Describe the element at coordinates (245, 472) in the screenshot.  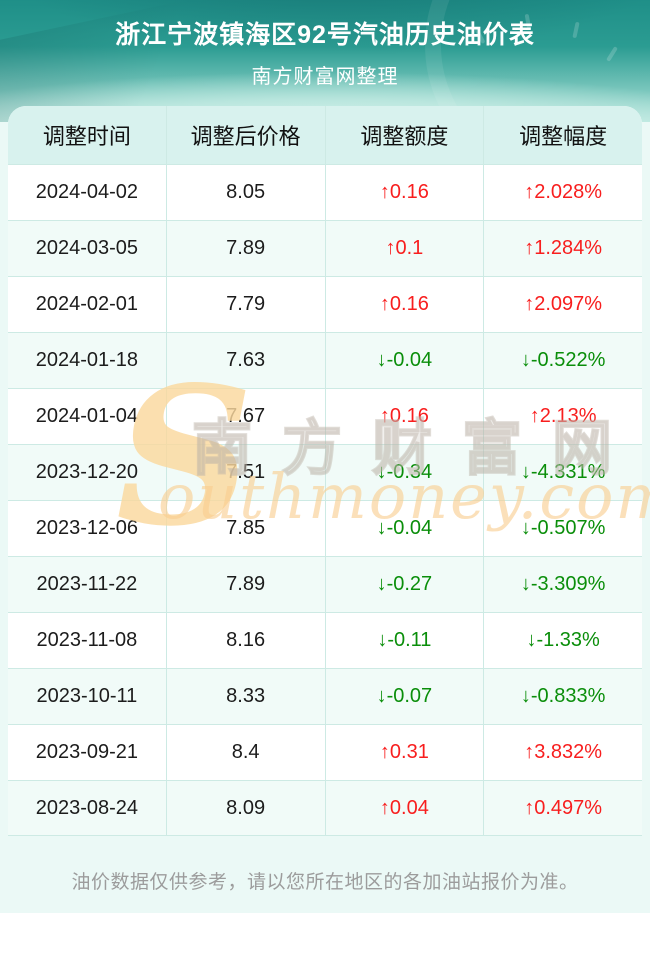
I see `cell-adjusted-price: 7.51` at that location.